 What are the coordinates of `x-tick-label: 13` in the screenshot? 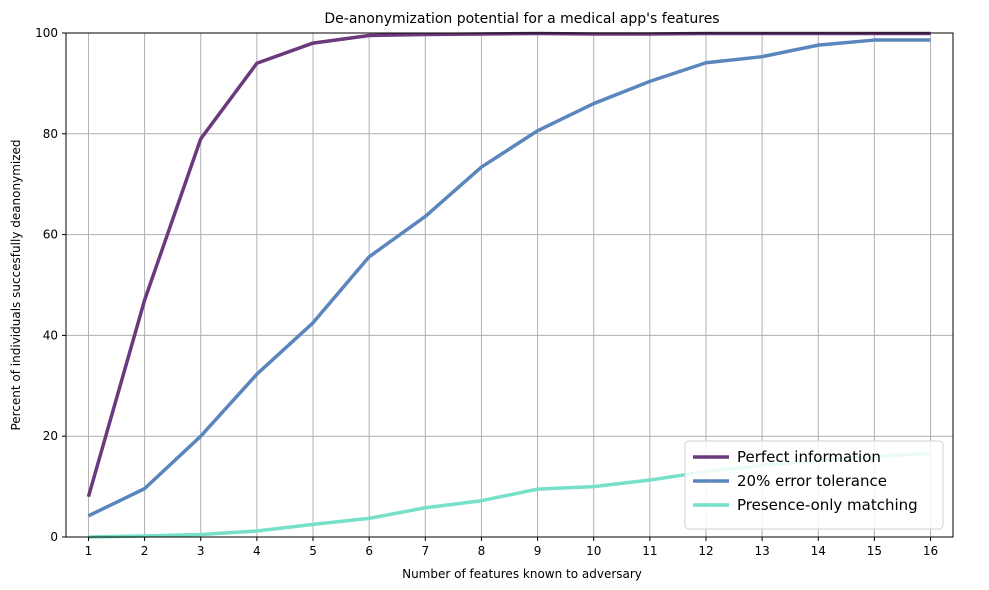 It's located at (761, 551).